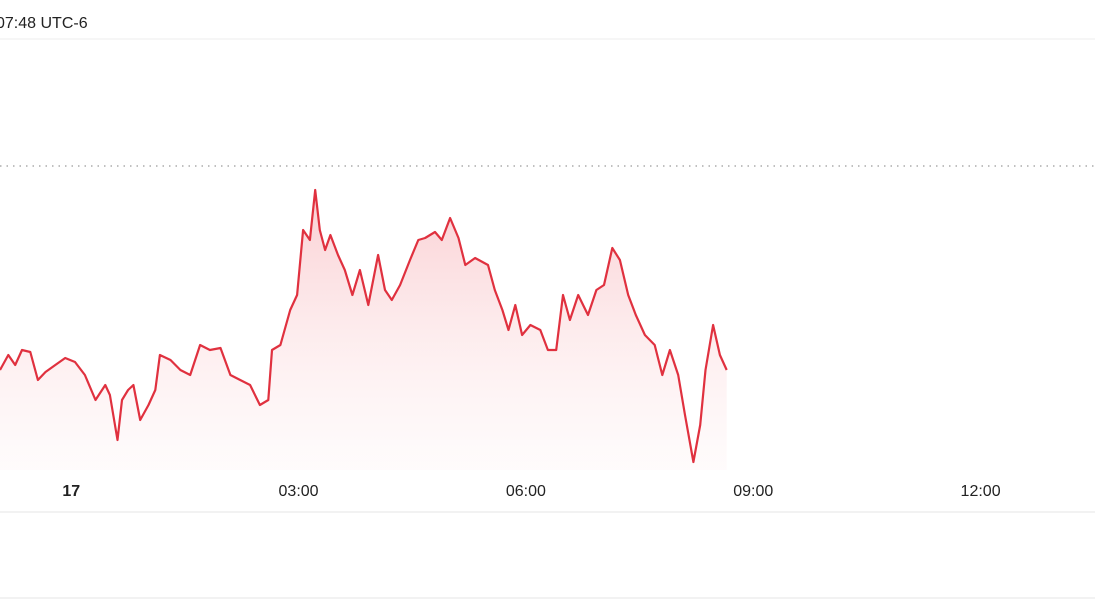 The image size is (1095, 600). Describe the element at coordinates (526, 491) in the screenshot. I see `x-tick-label: 06:00` at that location.